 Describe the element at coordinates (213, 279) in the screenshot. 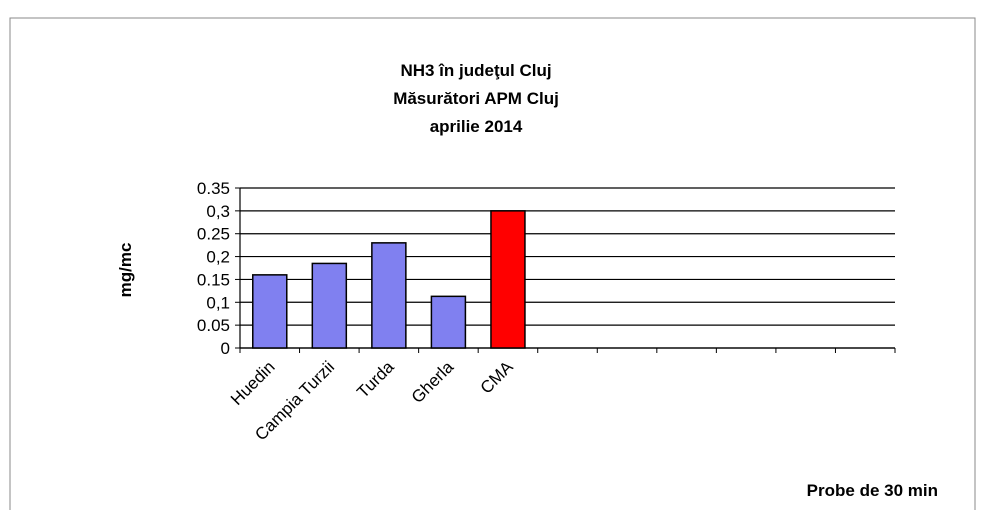

I see `y-tick-label: 0.15` at that location.